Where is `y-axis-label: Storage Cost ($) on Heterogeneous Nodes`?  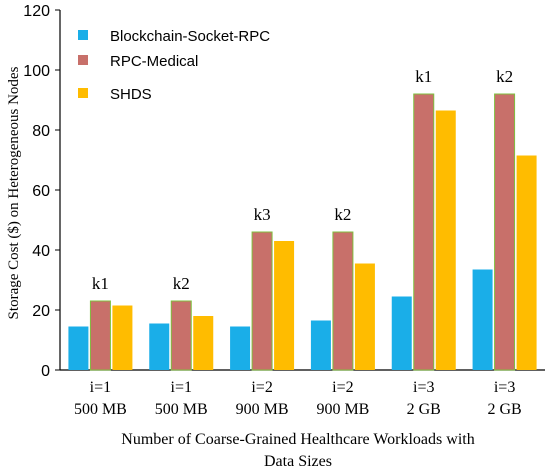 y-axis-label: Storage Cost ($) on Heterogeneous Nodes is located at coordinates (14, 192).